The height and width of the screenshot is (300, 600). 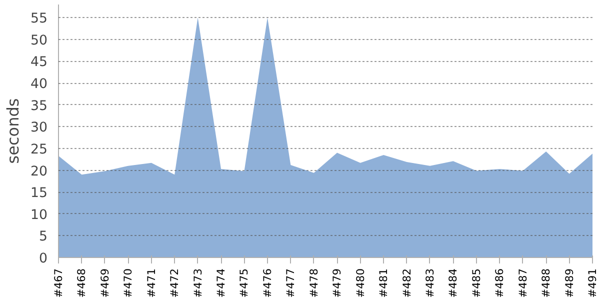 What do you see at coordinates (383, 283) in the screenshot?
I see `x-tick-label: #481` at bounding box center [383, 283].